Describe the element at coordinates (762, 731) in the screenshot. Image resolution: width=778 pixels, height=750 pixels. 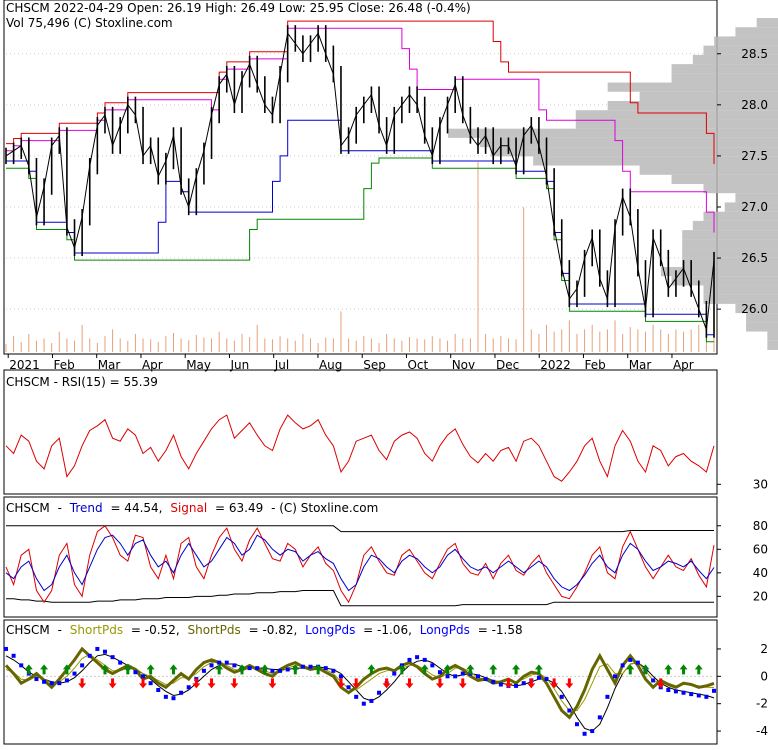
I see `pds-y-tick-label: -4` at that location.